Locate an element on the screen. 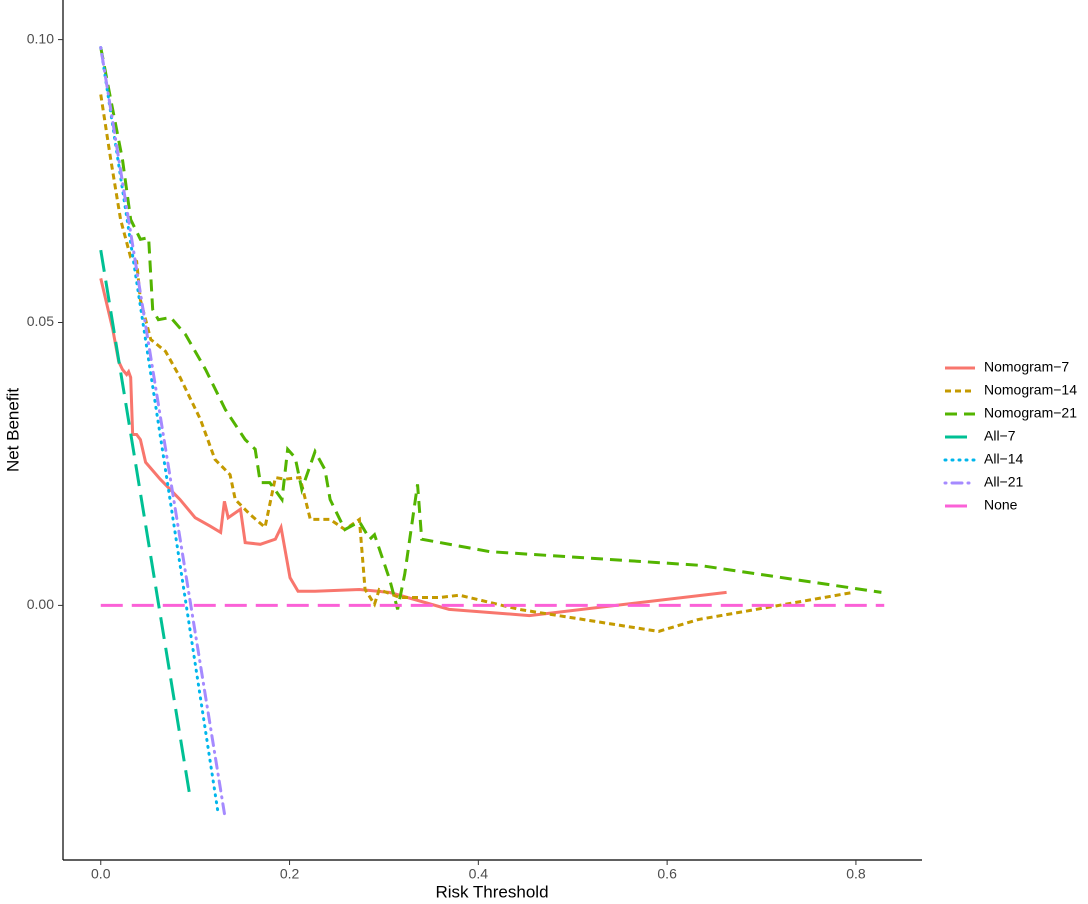 The image size is (1088, 904). y-tick-label: 0.05 is located at coordinates (40, 321).